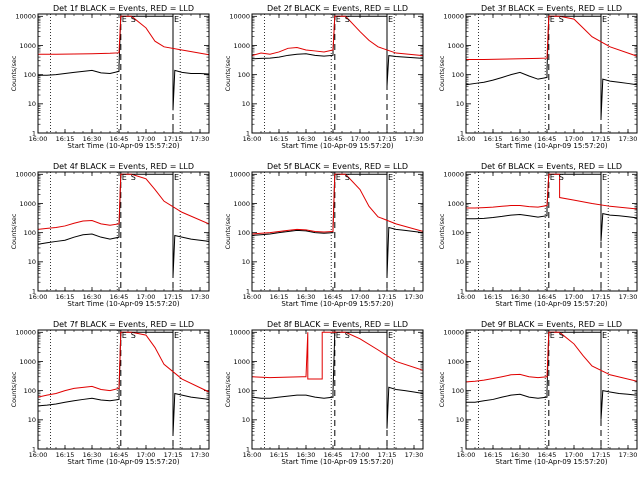 This screenshot has height=480, width=640. Describe the element at coordinates (551, 166) in the screenshot. I see `panel-title: Det 6f BLACK = Events, RED = LLD` at that location.